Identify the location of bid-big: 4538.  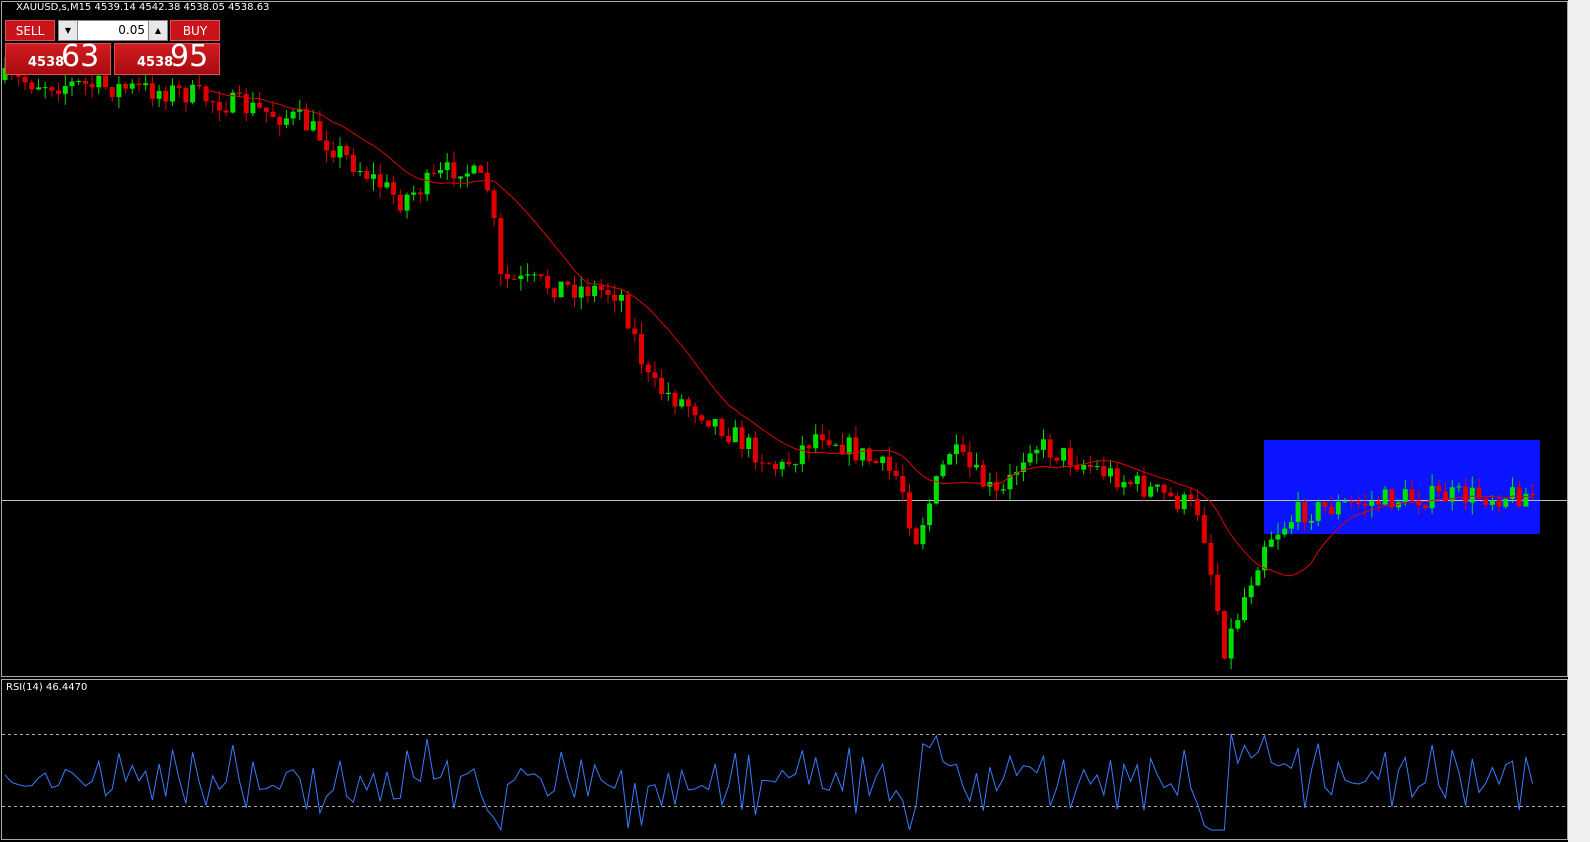
(46, 62).